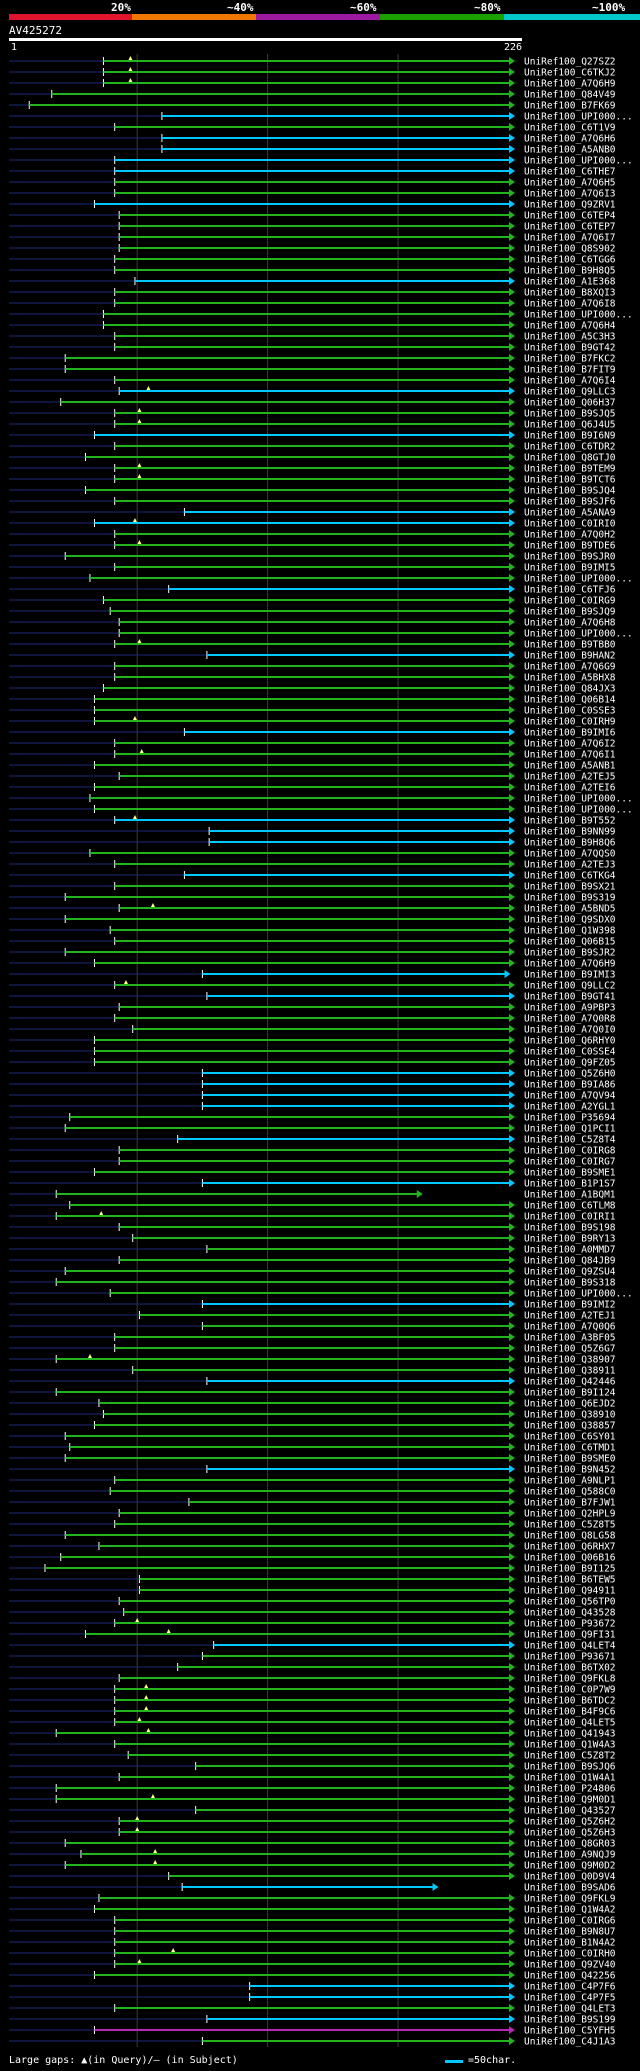 Image resolution: width=640 pixels, height=2071 pixels. I want to click on hit-label: UniRef100_A7Q6I4, so click(570, 381).